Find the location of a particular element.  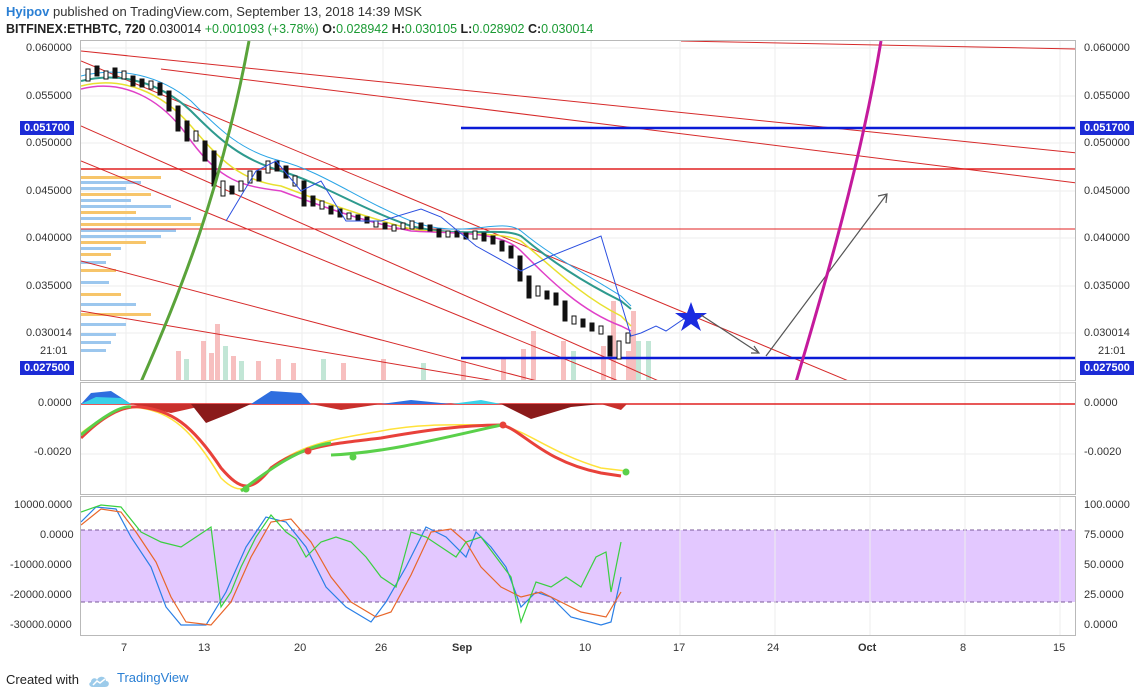

left-tick: 0.045000 is located at coordinates (49, 191).